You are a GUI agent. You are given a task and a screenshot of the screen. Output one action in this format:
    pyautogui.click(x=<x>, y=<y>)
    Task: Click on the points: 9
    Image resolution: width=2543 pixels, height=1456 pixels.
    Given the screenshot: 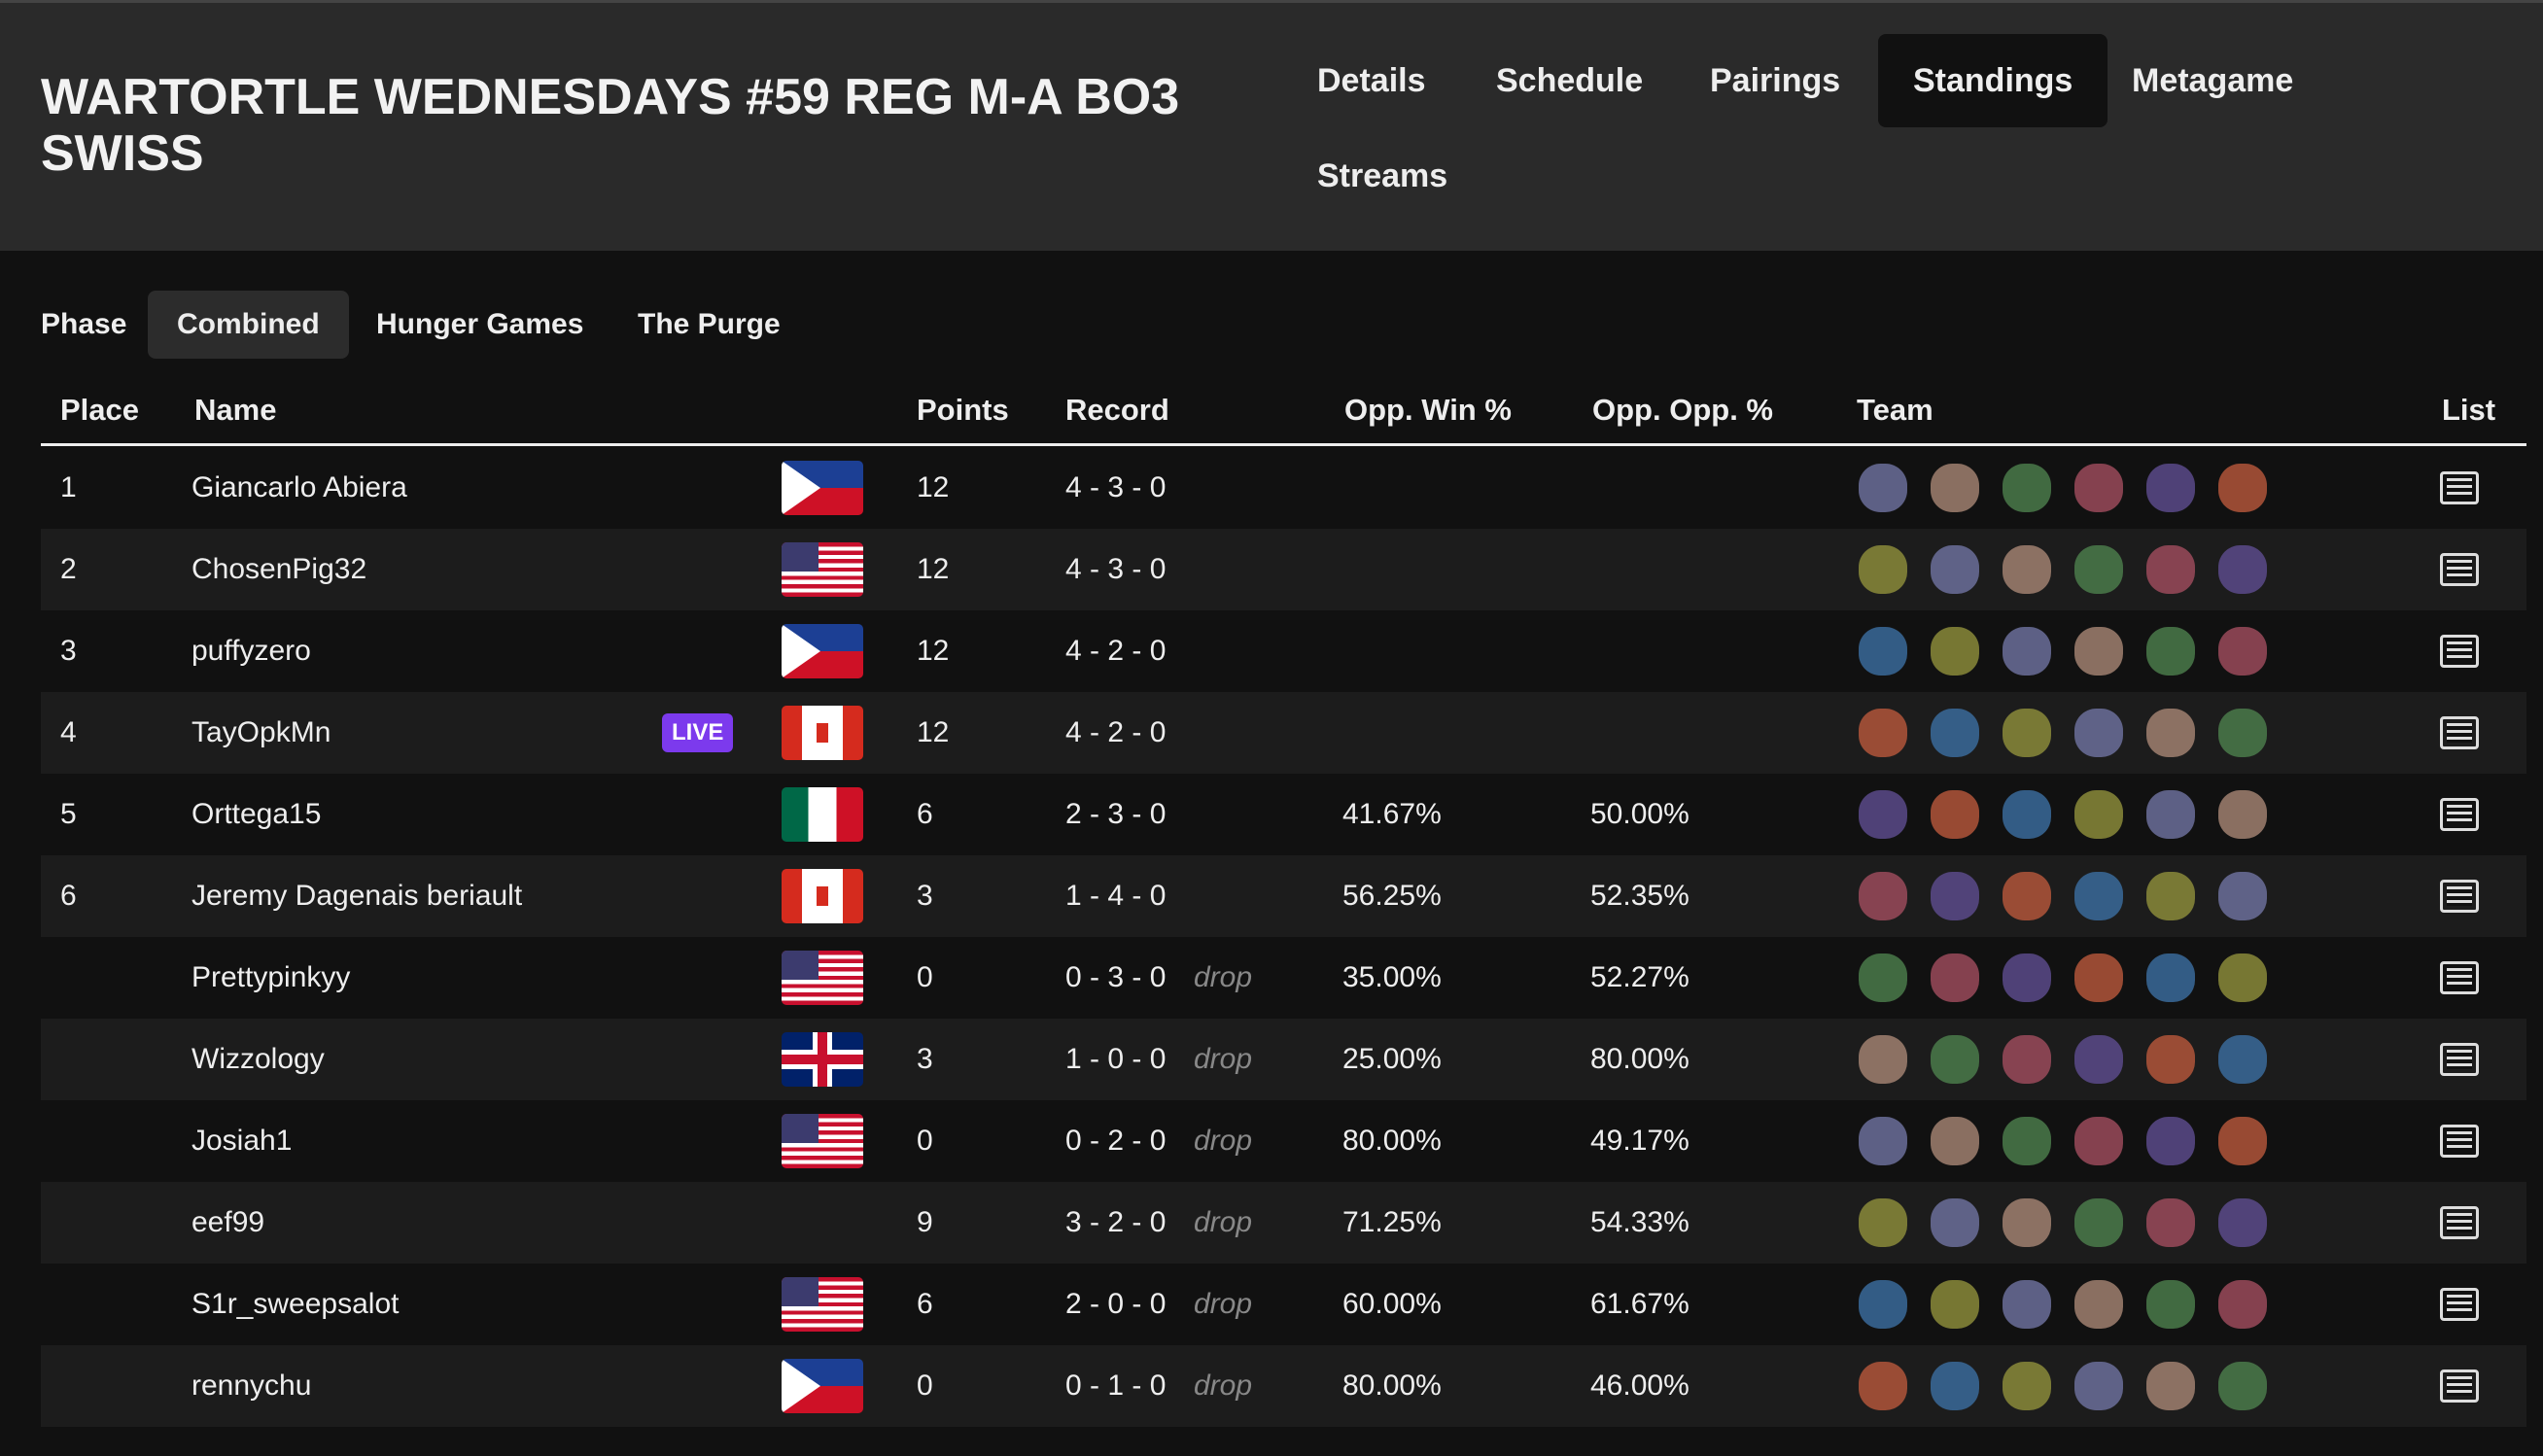 What is the action you would take?
    pyautogui.click(x=925, y=1222)
    